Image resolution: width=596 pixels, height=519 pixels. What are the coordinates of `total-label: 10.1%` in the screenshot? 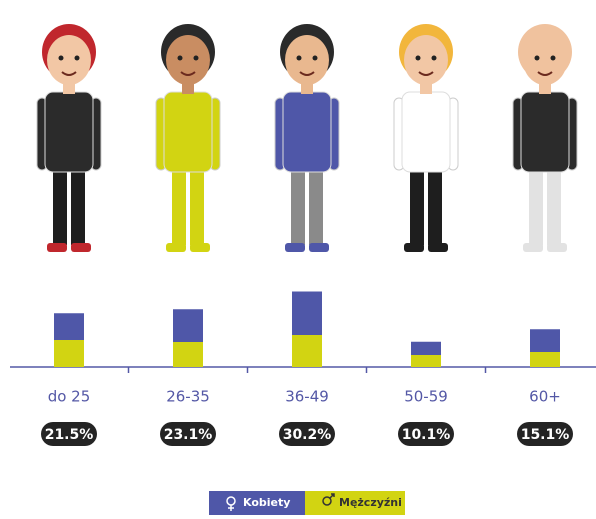 It's located at (426, 435).